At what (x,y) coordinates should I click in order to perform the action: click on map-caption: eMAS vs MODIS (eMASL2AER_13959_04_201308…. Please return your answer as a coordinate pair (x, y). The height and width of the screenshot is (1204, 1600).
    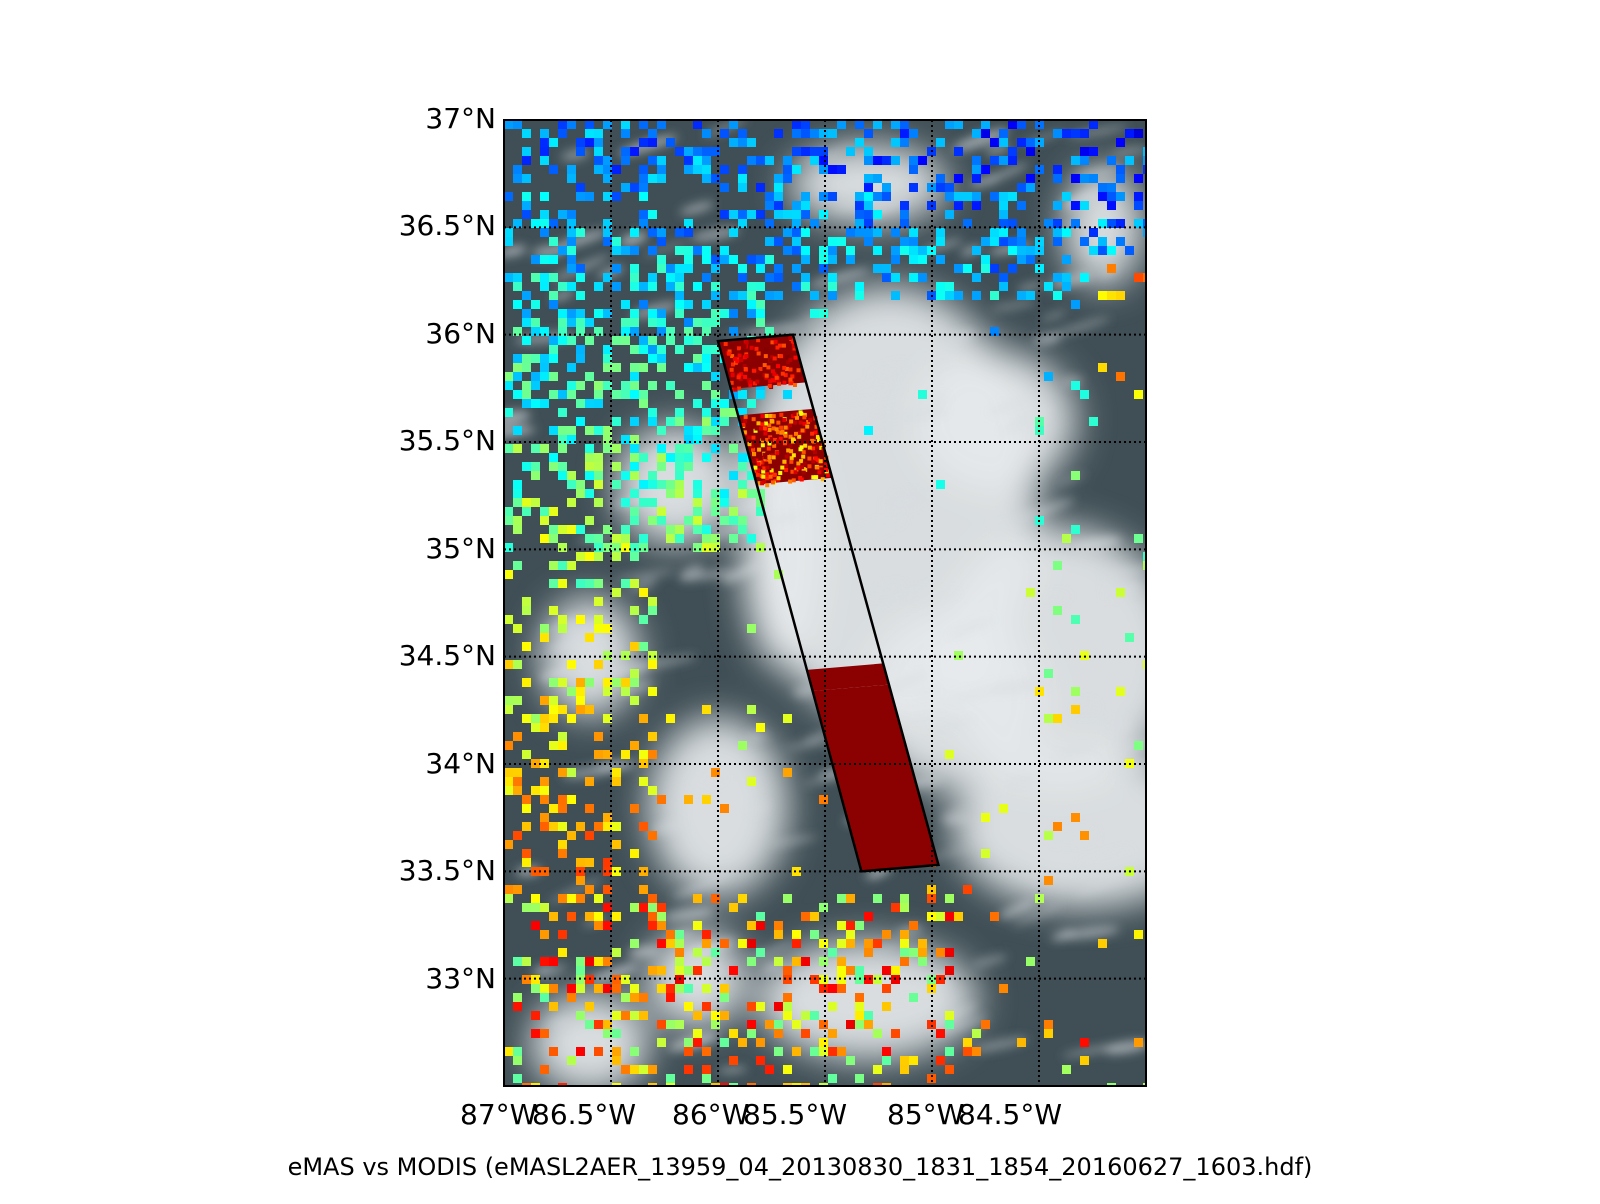
    Looking at the image, I should click on (800, 1167).